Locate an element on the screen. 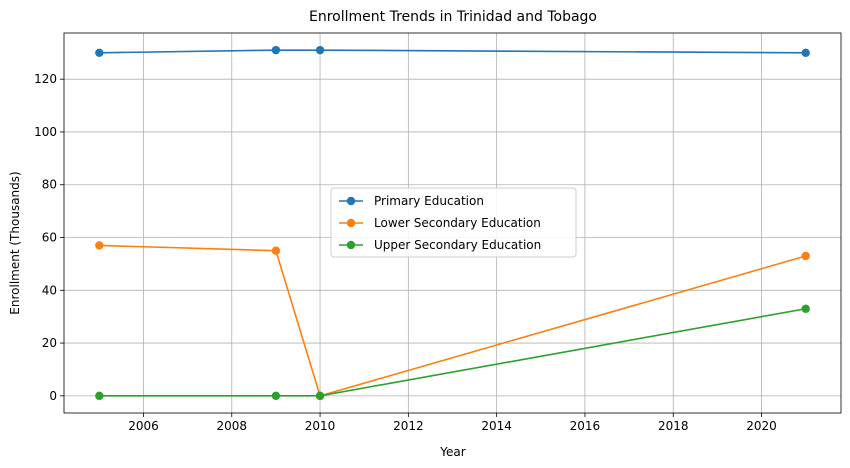  chart-title: Enrollment Trends in Trinidad and Tobago is located at coordinates (453, 17).